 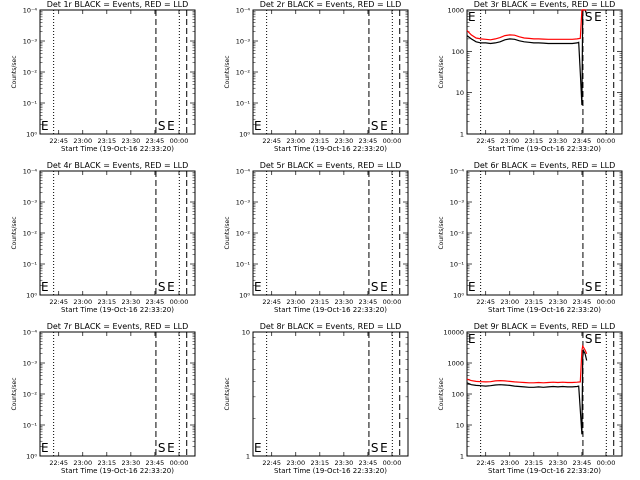 What do you see at coordinates (458, 395) in the screenshot?
I see `y-tick-label: 100` at bounding box center [458, 395].